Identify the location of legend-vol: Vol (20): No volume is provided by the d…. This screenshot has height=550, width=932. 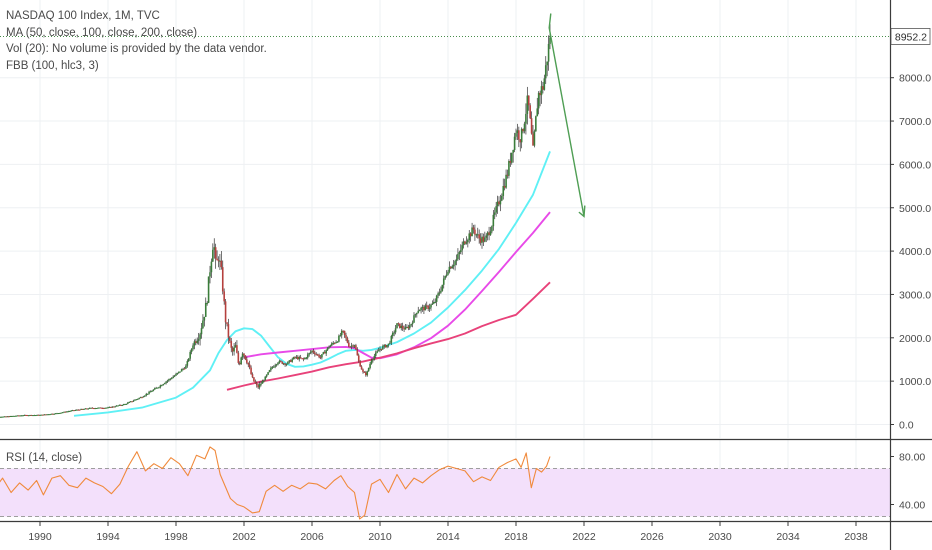
(136, 49).